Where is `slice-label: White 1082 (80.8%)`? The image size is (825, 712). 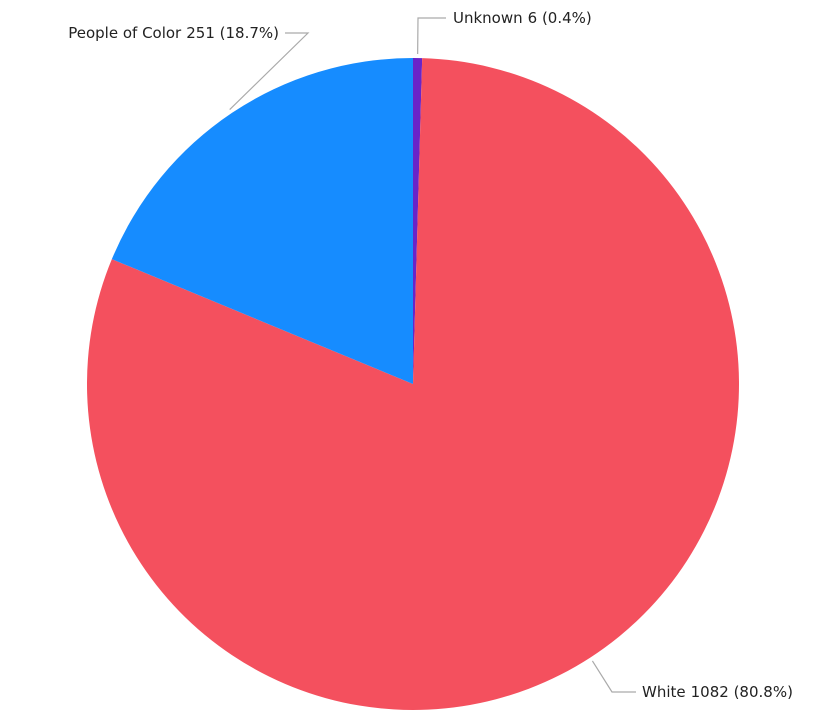
slice-label: White 1082 (80.8%) is located at coordinates (717, 692).